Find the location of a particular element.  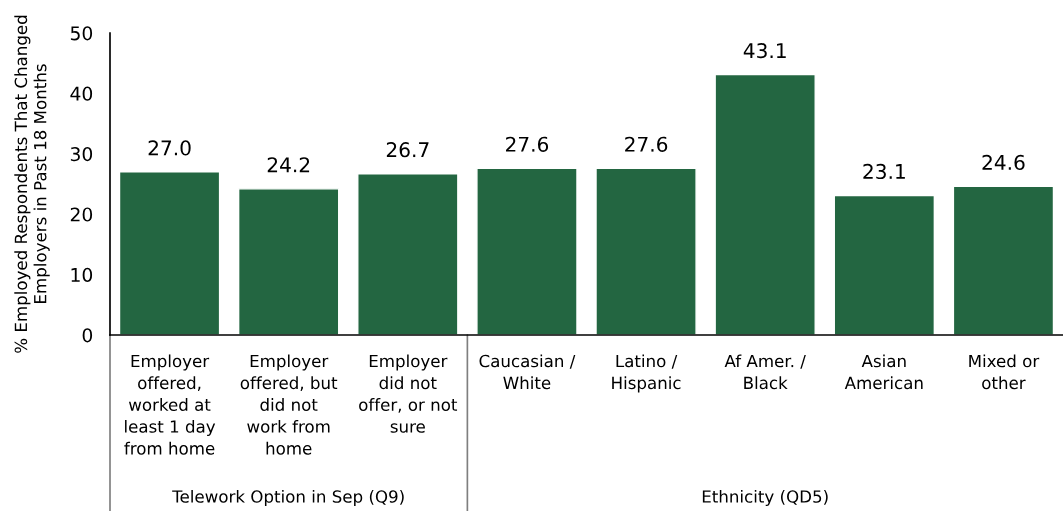

data-label: 26.7 is located at coordinates (407, 150).